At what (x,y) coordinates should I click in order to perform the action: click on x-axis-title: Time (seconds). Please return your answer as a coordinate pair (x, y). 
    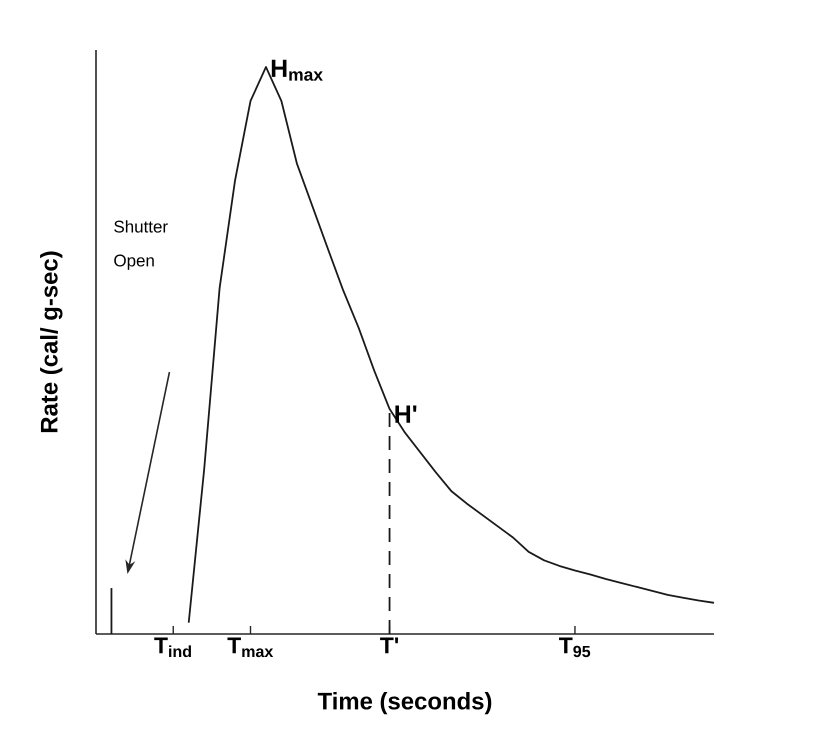
    Looking at the image, I should click on (405, 703).